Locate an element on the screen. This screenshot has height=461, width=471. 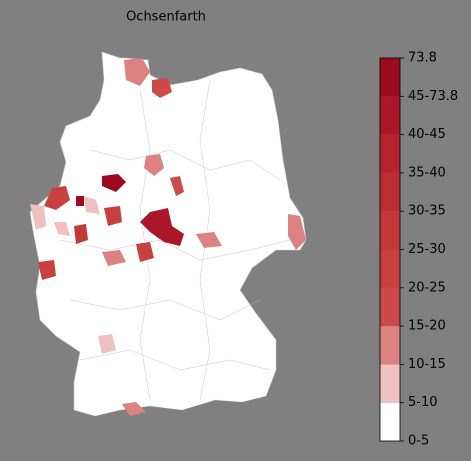
colorbar-label: 73.8 is located at coordinates (422, 58).